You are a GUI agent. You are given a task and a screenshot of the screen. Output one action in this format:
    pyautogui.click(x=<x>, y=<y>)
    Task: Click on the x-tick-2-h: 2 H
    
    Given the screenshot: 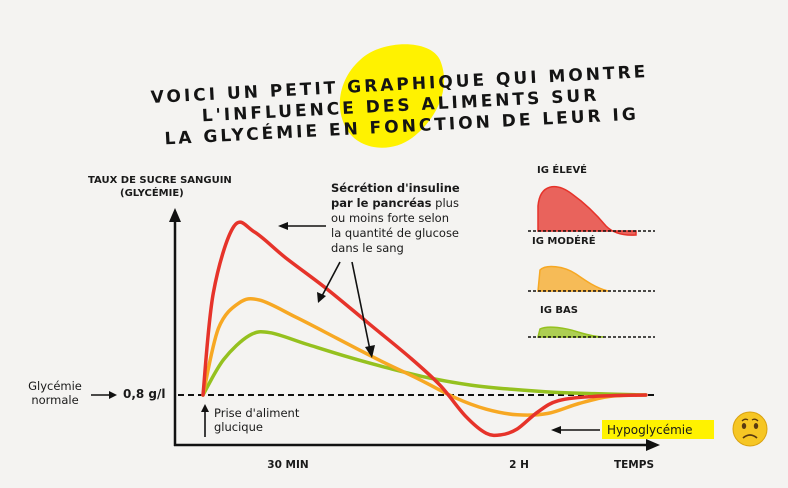 What is the action you would take?
    pyautogui.click(x=519, y=465)
    